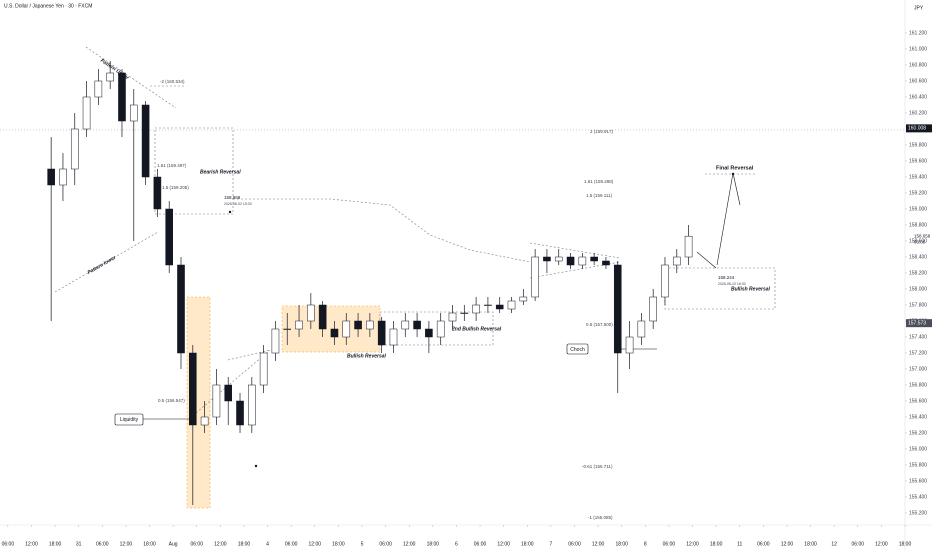 This screenshot has width=932, height=550. I want to click on price-tag-label: 160.008, so click(917, 129).